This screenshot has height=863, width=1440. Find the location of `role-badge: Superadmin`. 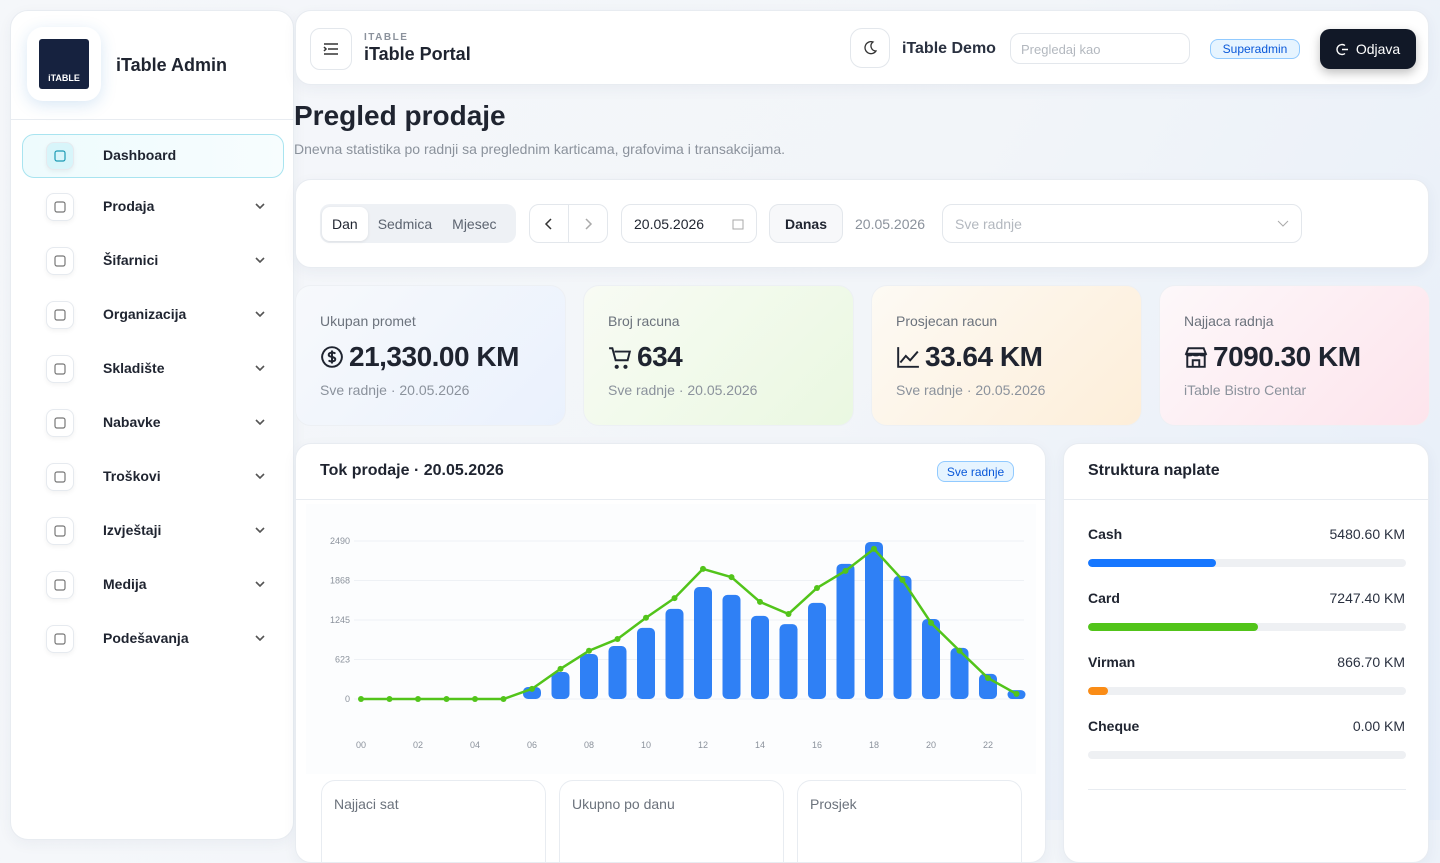

role-badge: Superadmin is located at coordinates (1255, 49).